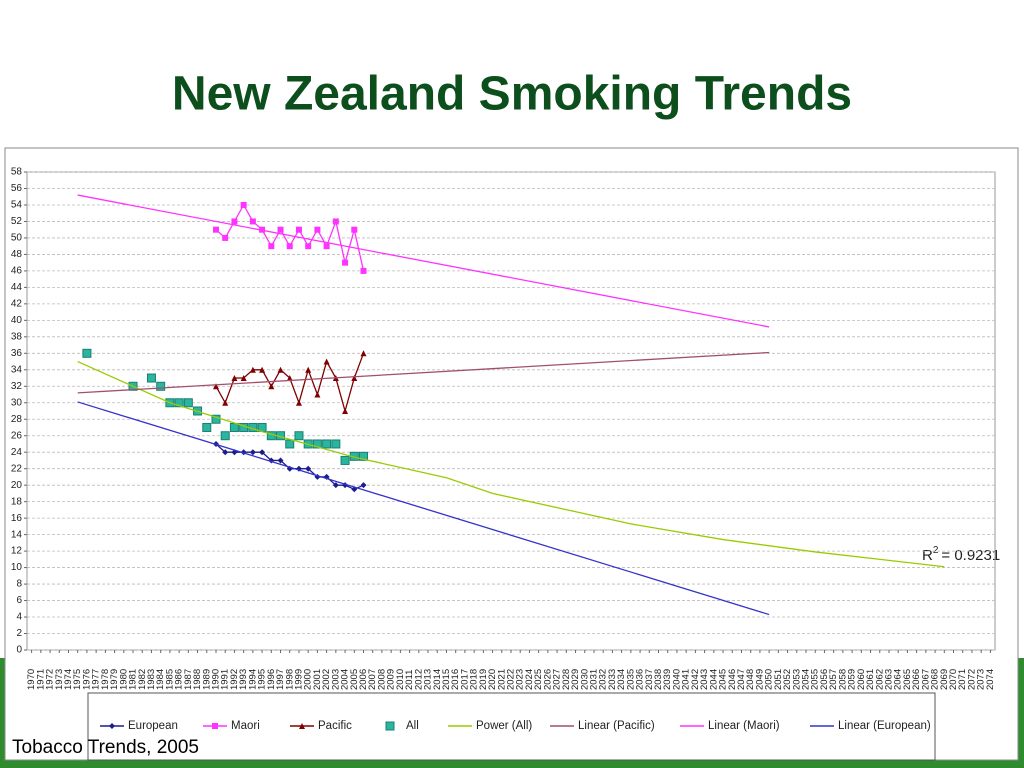 The height and width of the screenshot is (768, 1024). I want to click on legend-label: Linear (Pacific), so click(616, 726).